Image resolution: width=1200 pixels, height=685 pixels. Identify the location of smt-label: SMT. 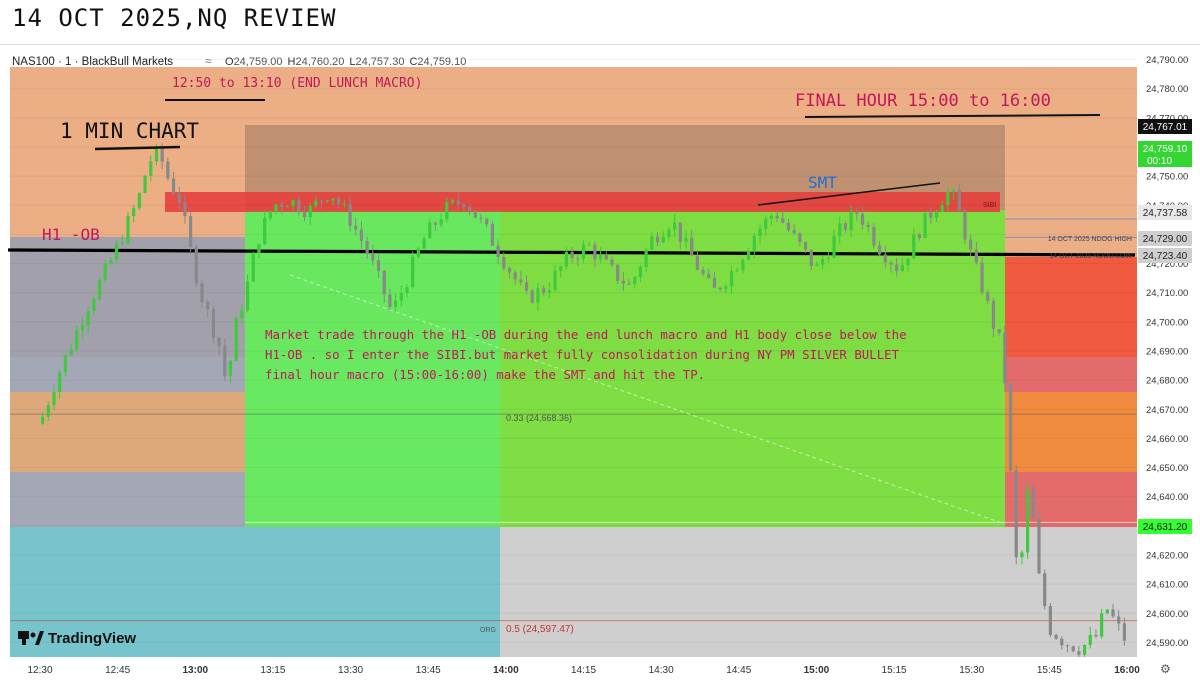
(822, 182).